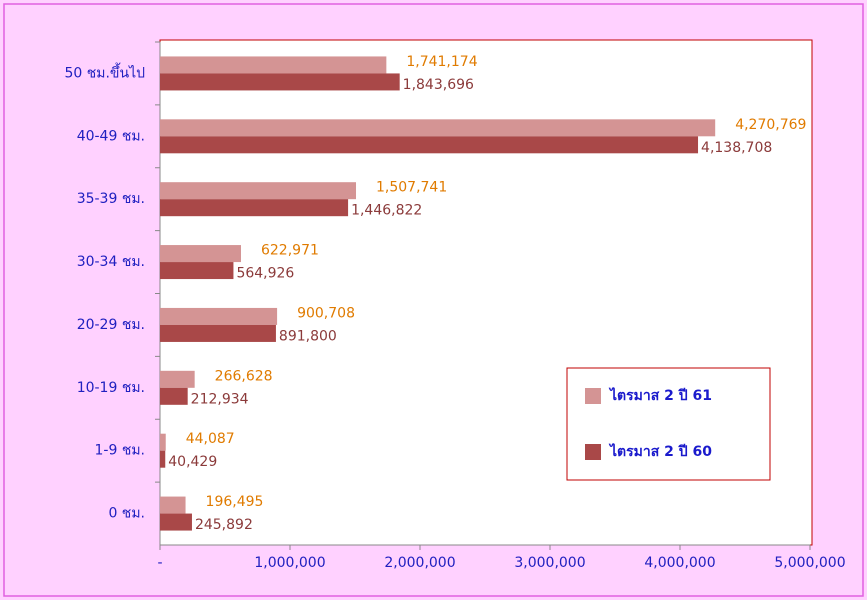  I want to click on x-tick-label: 4,000,000, so click(679, 563).